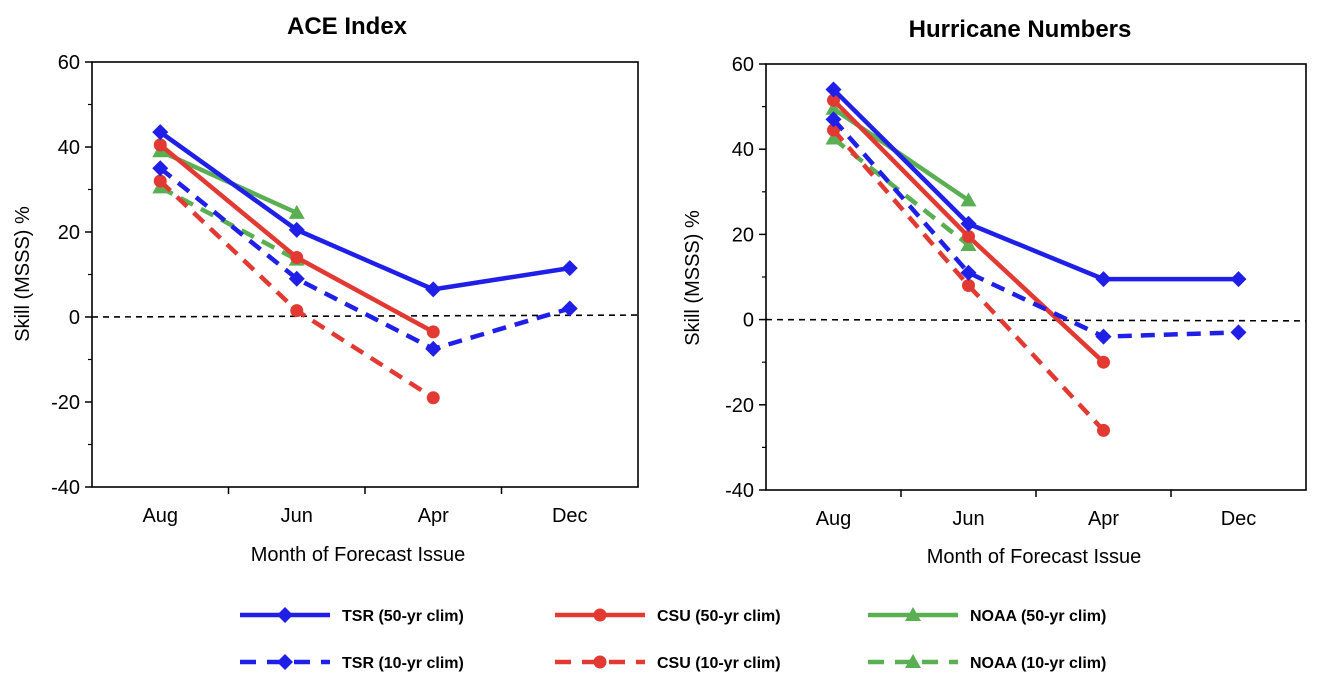  I want to click on legend-entry-csu-50-yr-clim: CSU (50-yr clim), so click(668, 616).